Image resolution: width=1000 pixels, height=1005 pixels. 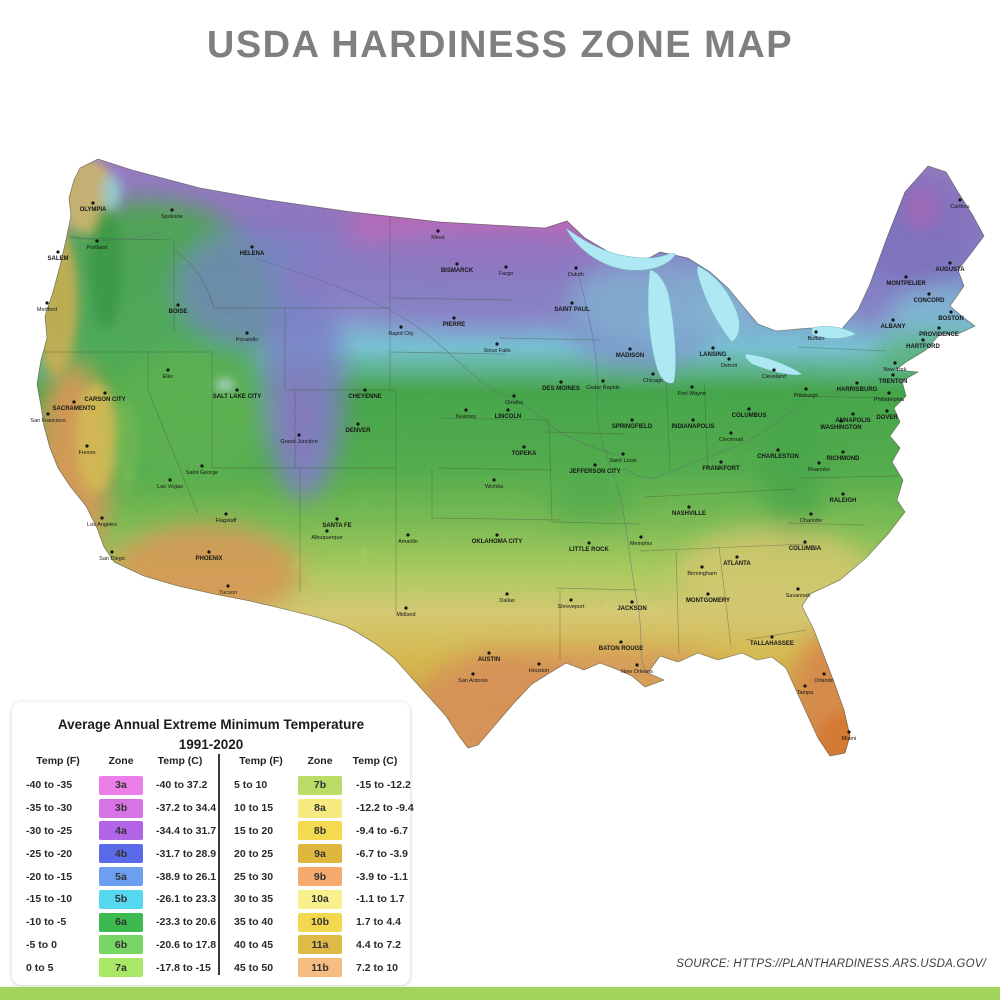 What do you see at coordinates (382, 830) in the screenshot?
I see `temp-c-value: -9.4 to -6.7` at bounding box center [382, 830].